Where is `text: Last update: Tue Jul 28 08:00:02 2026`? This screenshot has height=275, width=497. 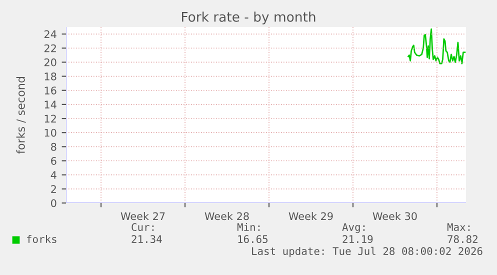
text: Last update: Tue Jul 28 08:00:02 2026 is located at coordinates (367, 252).